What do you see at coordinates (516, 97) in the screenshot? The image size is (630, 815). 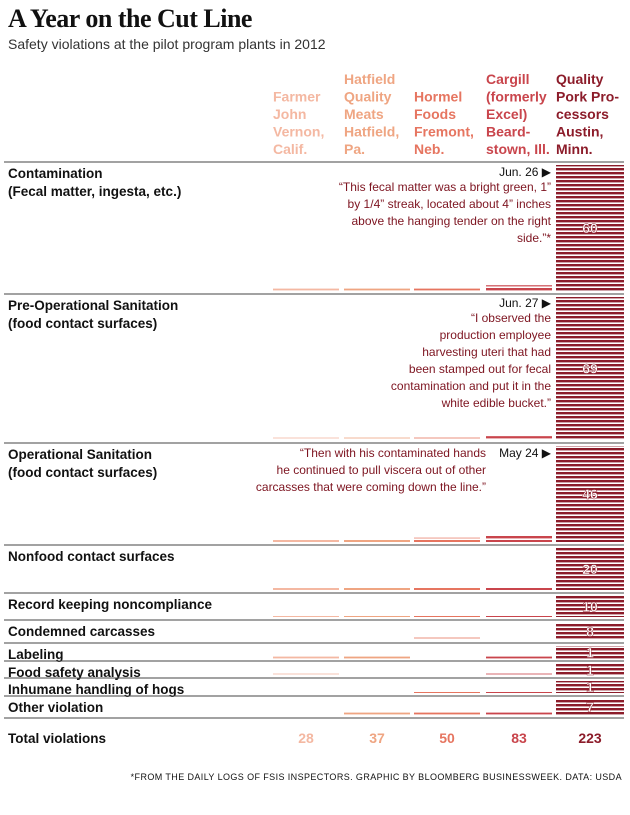 I see `plant-header-label: (formerly` at bounding box center [516, 97].